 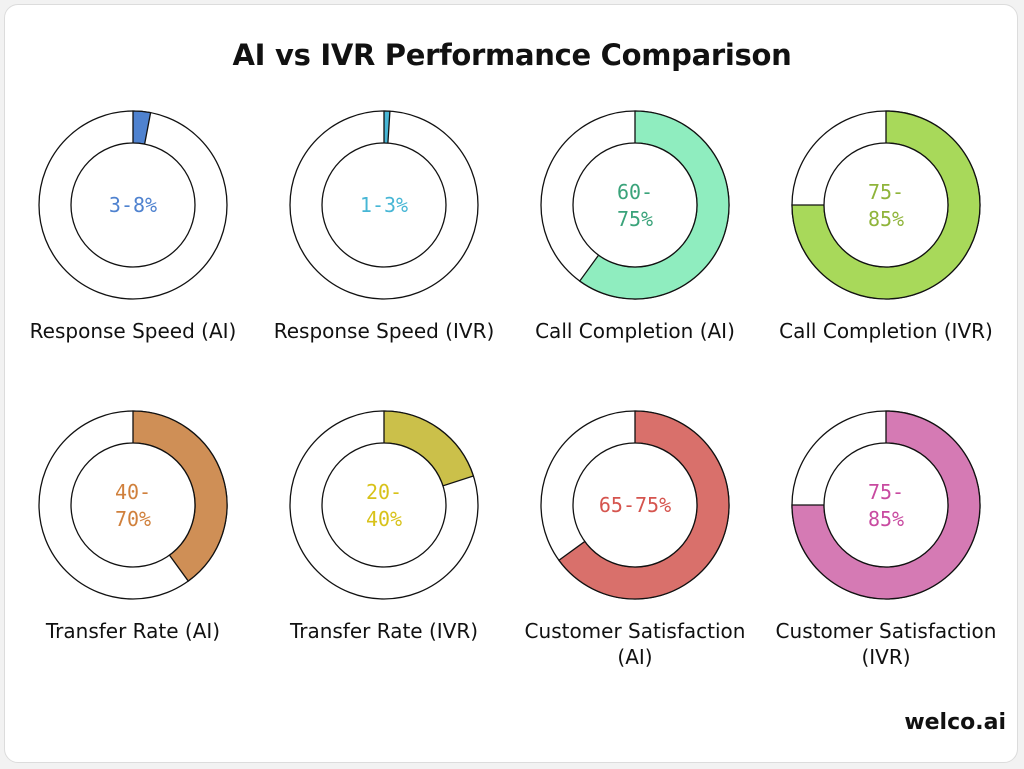 What do you see at coordinates (886, 644) in the screenshot?
I see `donut-category-label: Customer Satisfaction (IVR)` at bounding box center [886, 644].